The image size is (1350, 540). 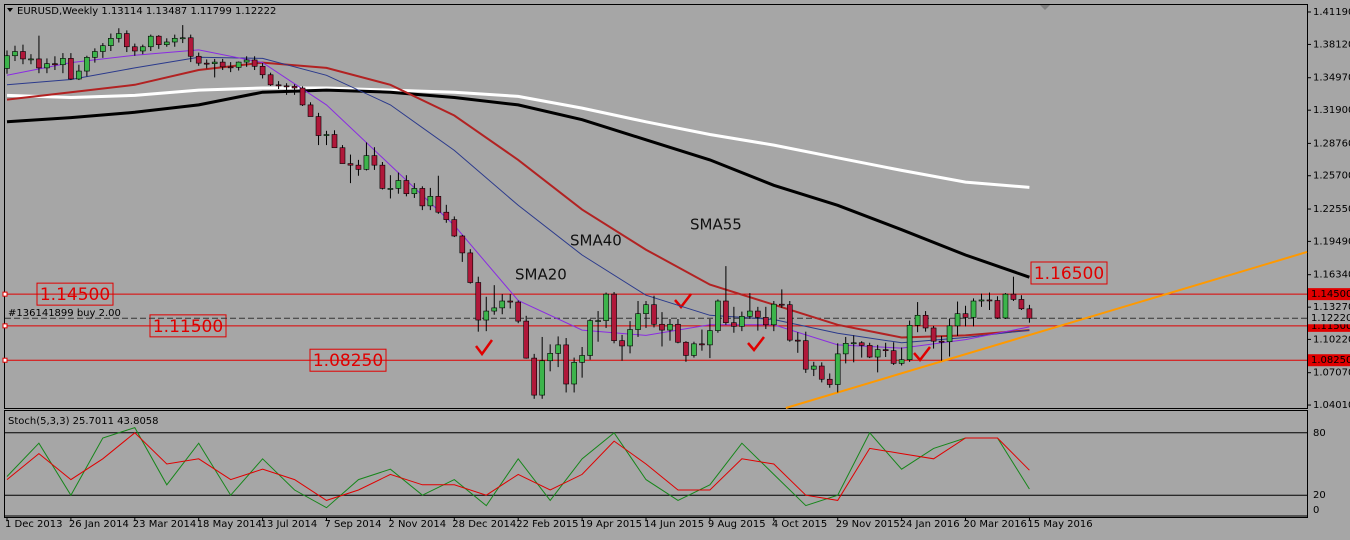 What do you see at coordinates (1331, 78) in the screenshot?
I see `y-tick-label: 1.34970` at bounding box center [1331, 78].